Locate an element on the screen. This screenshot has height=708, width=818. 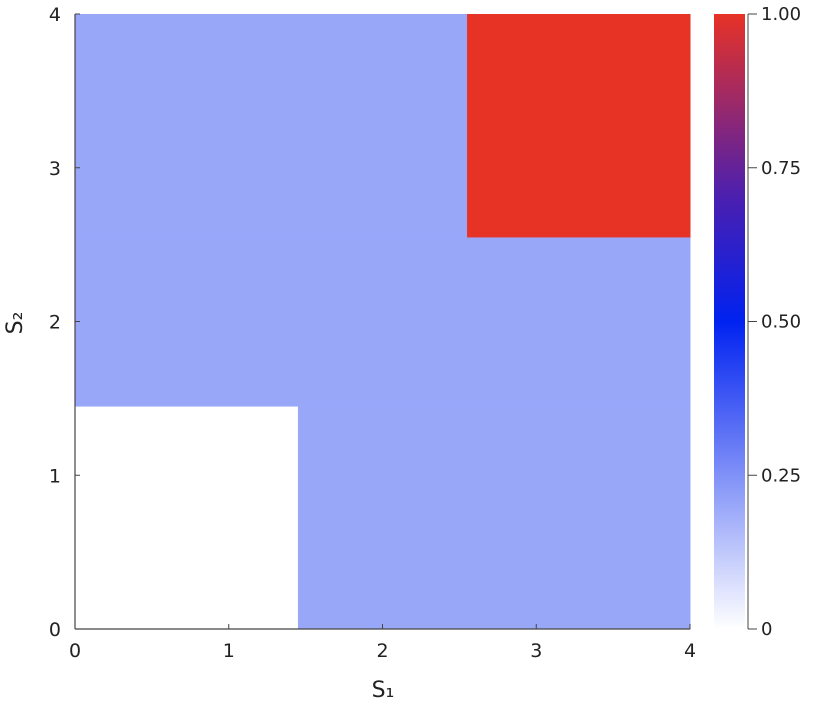
x-axis-label: S₁ is located at coordinates (383, 690).